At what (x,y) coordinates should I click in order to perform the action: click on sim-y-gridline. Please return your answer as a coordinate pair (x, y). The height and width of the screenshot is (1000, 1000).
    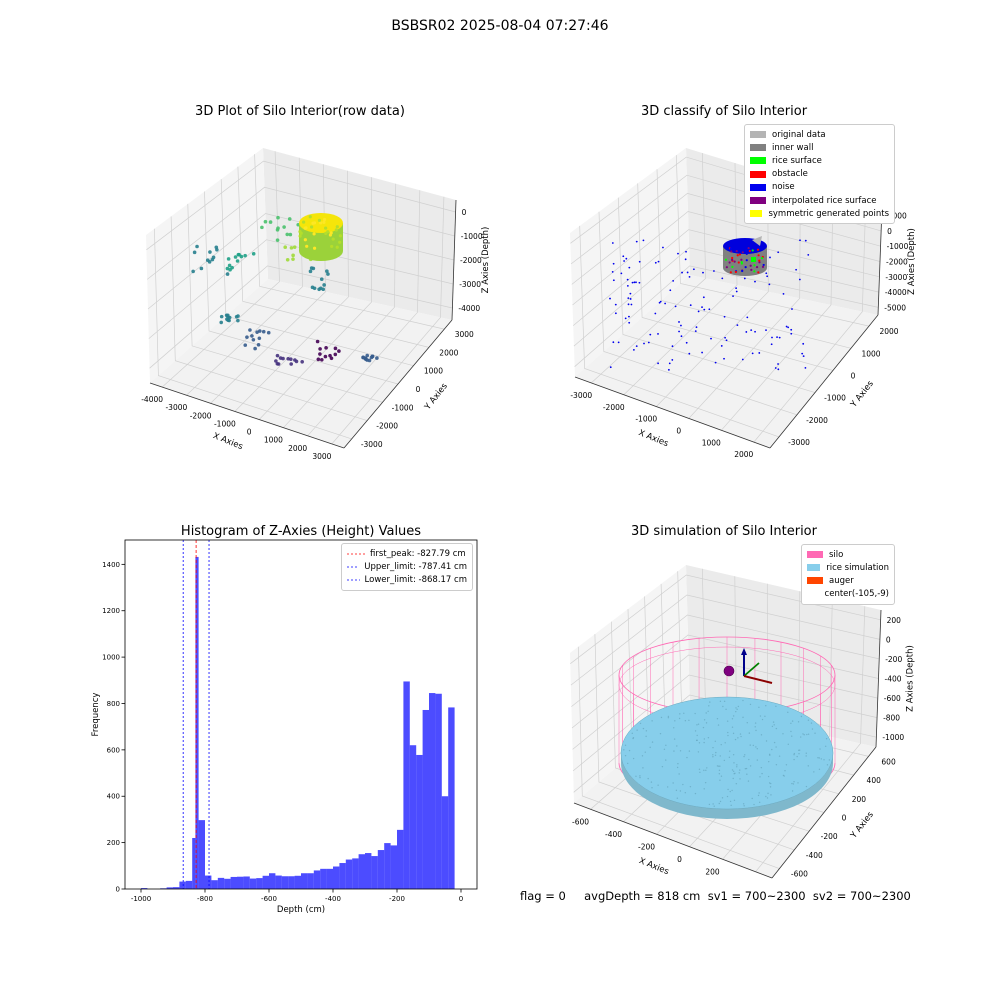
    Looking at the image, I should click on (678, 757).